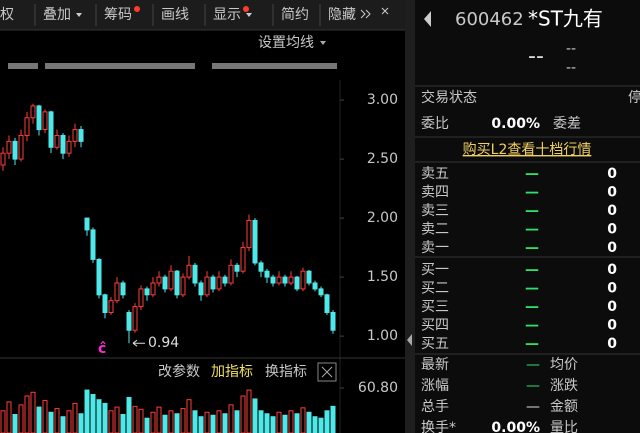 This screenshot has width=640, height=433. I want to click on low-annotation: 0.94, so click(163, 343).